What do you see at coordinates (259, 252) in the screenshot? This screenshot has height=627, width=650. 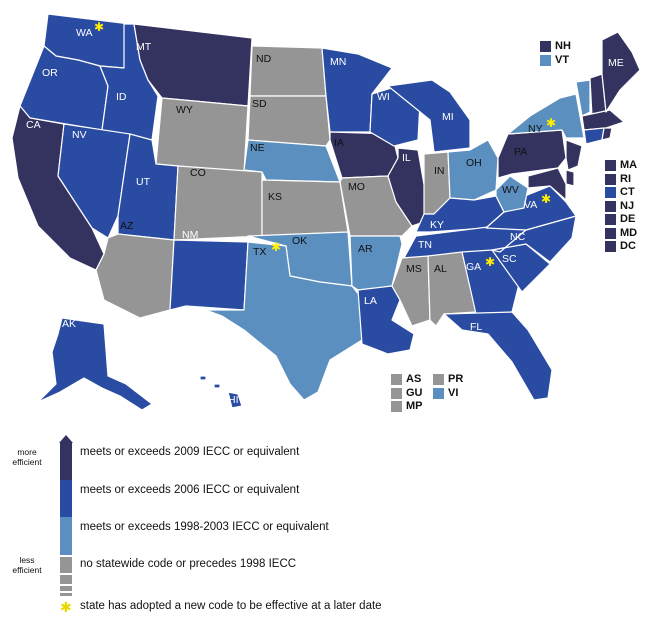 I see `label-TX: TX` at bounding box center [259, 252].